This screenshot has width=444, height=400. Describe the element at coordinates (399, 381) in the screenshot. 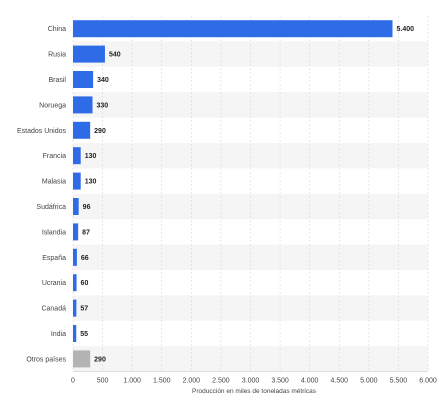

I see `x-tick-label: 5.500` at that location.